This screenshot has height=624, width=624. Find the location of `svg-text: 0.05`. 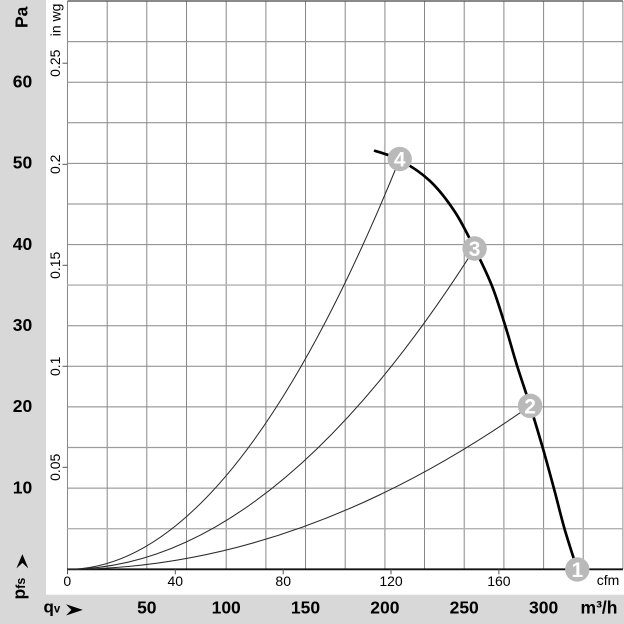

svg-text: 0.05 is located at coordinates (55, 466).